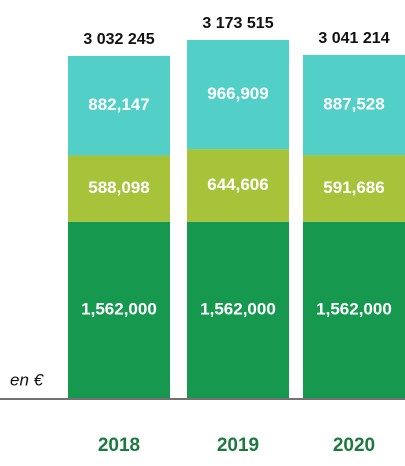 This screenshot has width=405, height=466. I want to click on value-label: 591,686, so click(353, 187).